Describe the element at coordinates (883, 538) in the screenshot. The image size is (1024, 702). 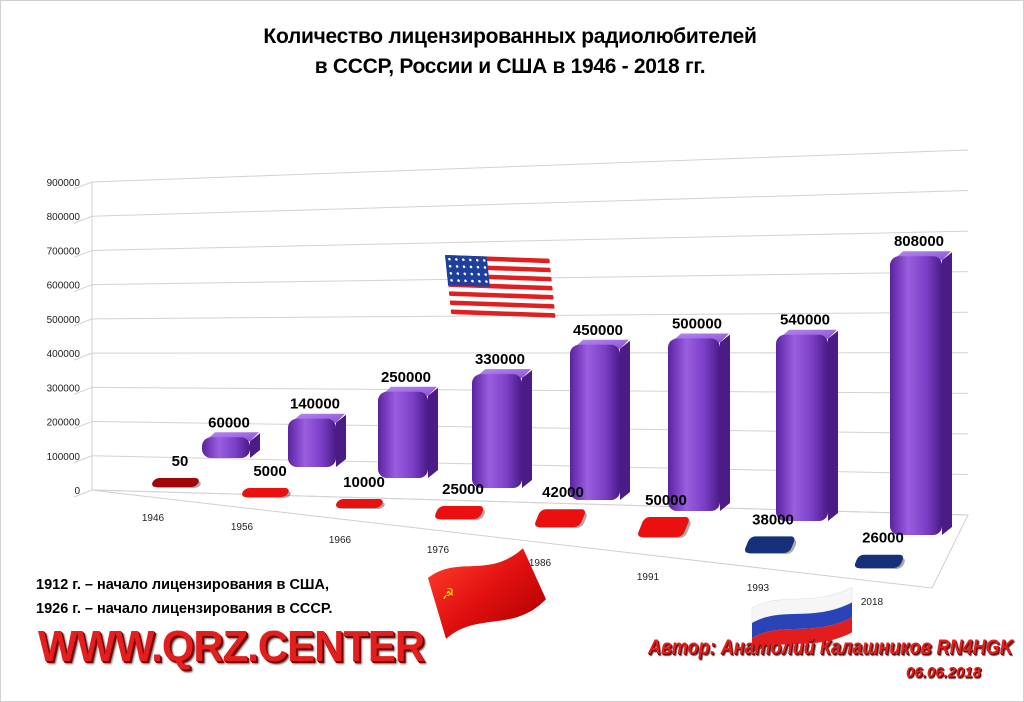
I see `bar-label-s2: 26000` at that location.